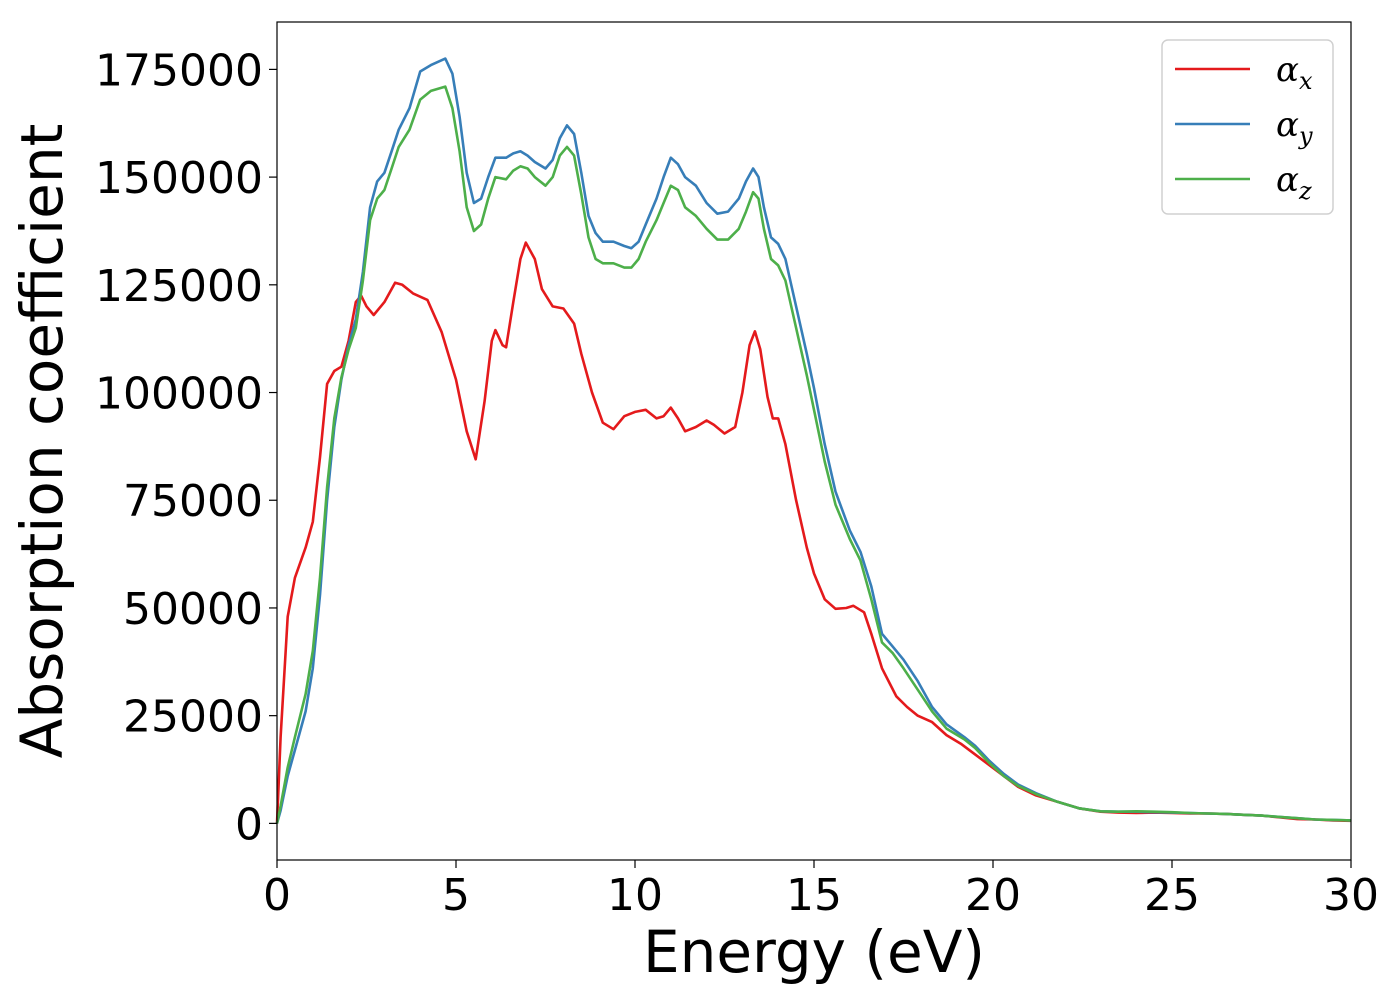  I want to click on x-axis: 0 5 10 15 20 25 30, so click(821, 890).